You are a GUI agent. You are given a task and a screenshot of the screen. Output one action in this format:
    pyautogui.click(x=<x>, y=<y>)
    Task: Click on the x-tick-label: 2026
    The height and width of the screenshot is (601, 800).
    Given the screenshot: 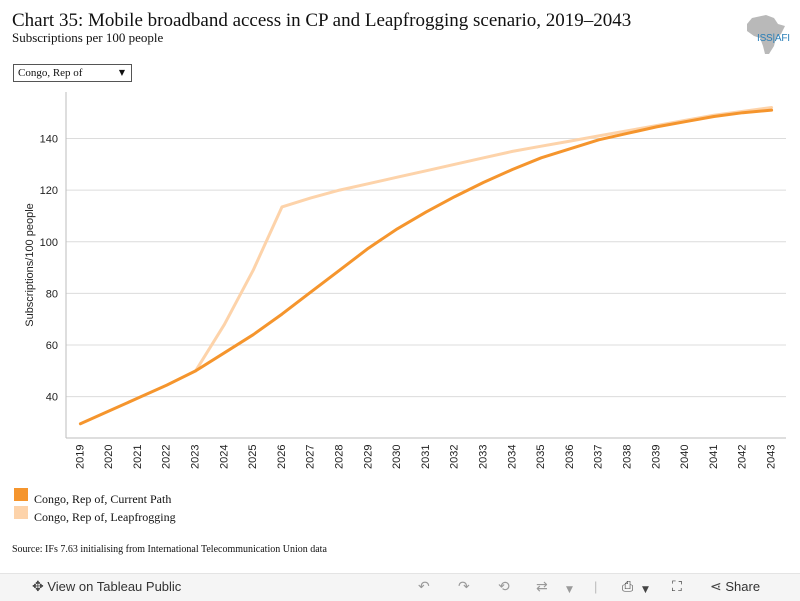 What is the action you would take?
    pyautogui.click(x=282, y=457)
    